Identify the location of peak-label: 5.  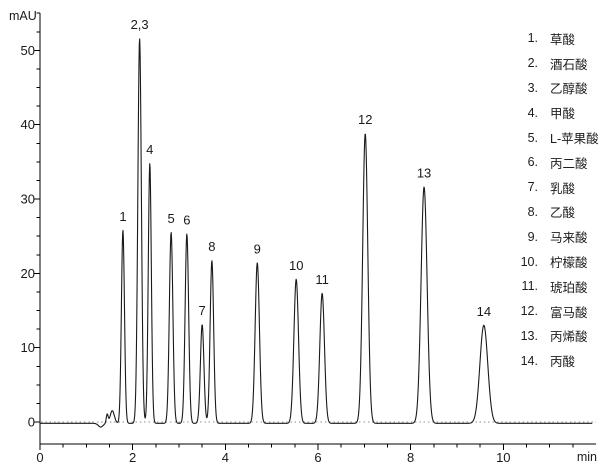
(170, 218).